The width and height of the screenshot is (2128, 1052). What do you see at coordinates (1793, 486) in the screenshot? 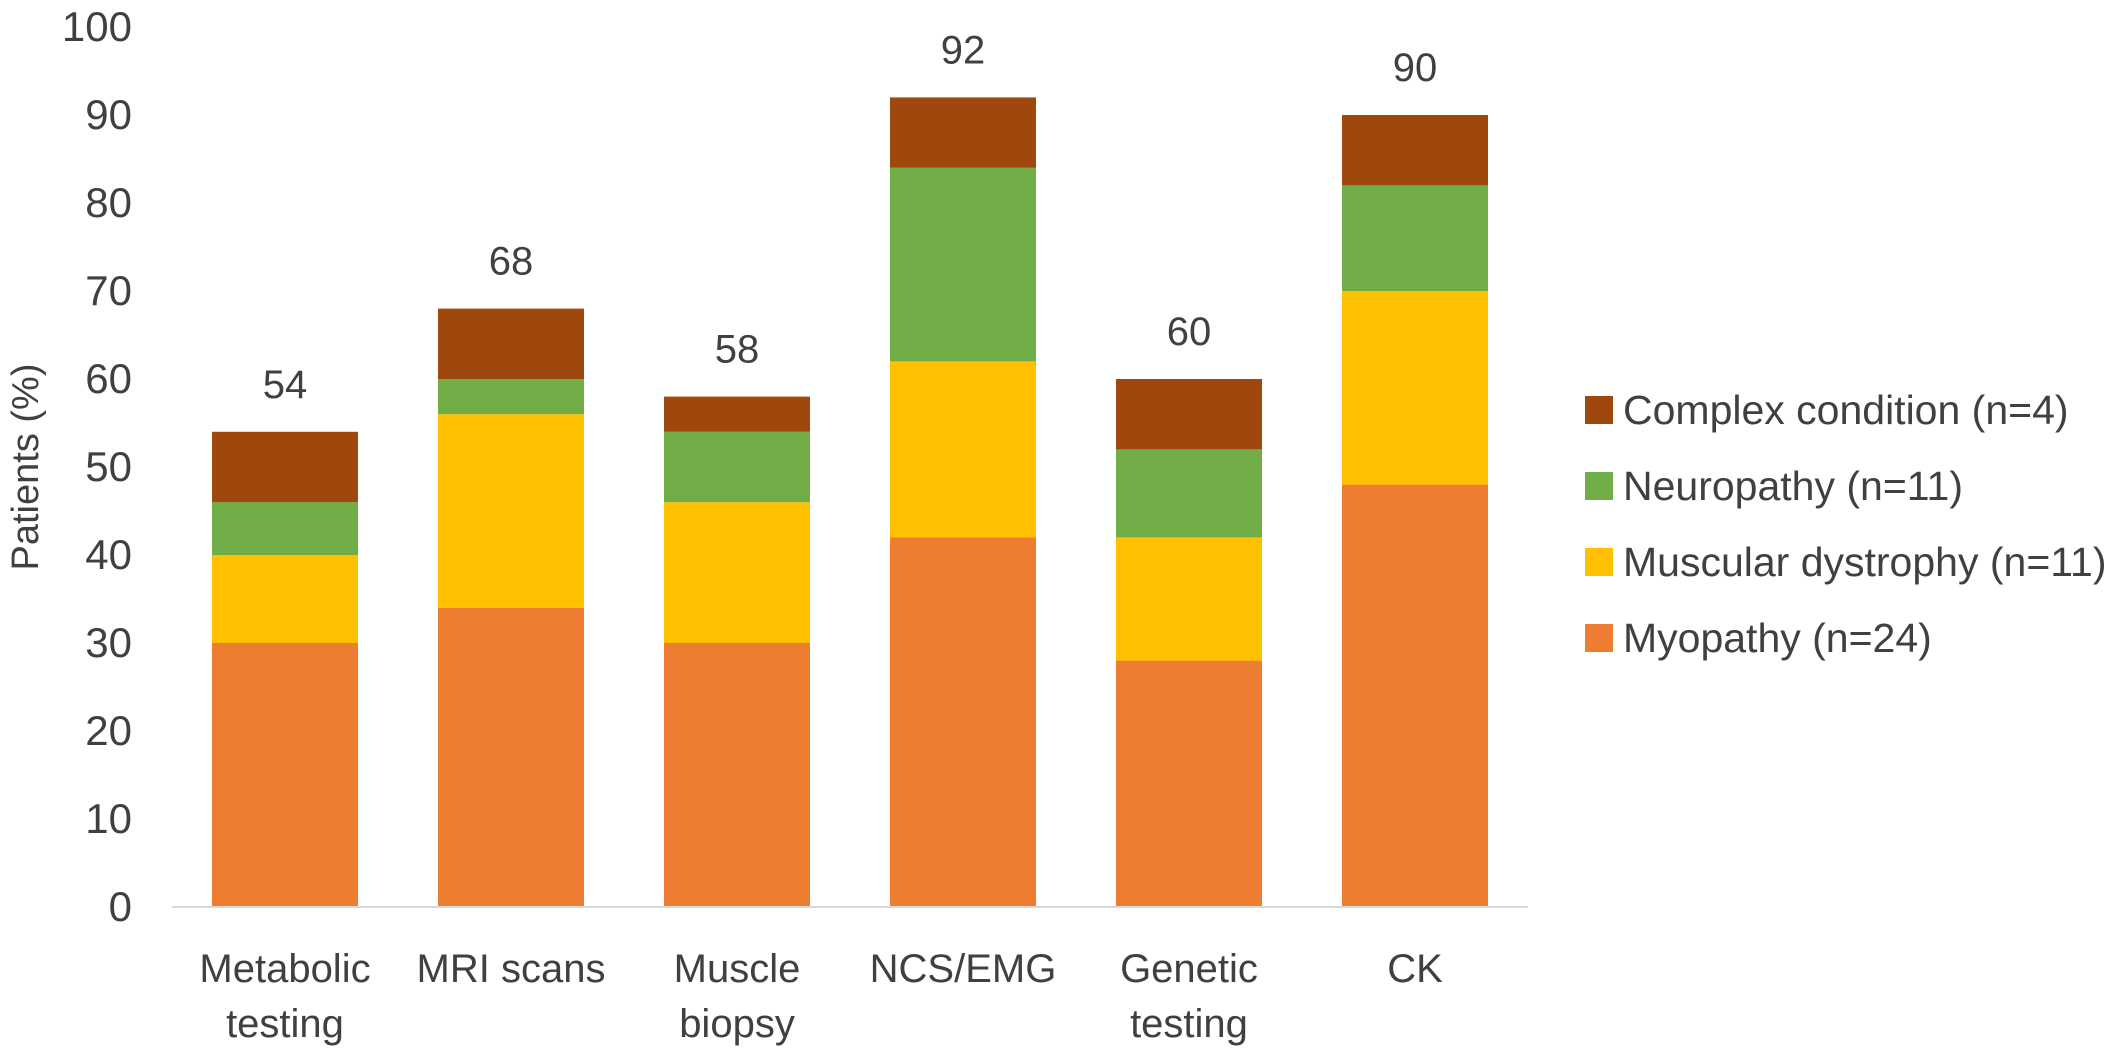
I see `legend-label: Neuropathy (n=11)` at bounding box center [1793, 486].